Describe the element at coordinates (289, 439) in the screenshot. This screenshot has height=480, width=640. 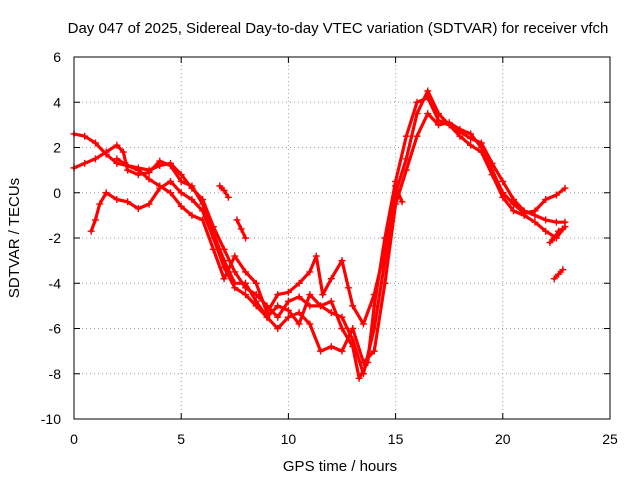
I see `x-tick-label: 10` at that location.